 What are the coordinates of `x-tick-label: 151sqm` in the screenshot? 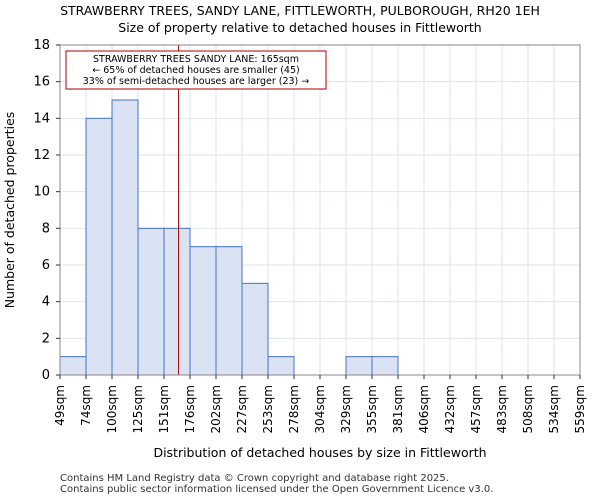 It's located at (164, 409).